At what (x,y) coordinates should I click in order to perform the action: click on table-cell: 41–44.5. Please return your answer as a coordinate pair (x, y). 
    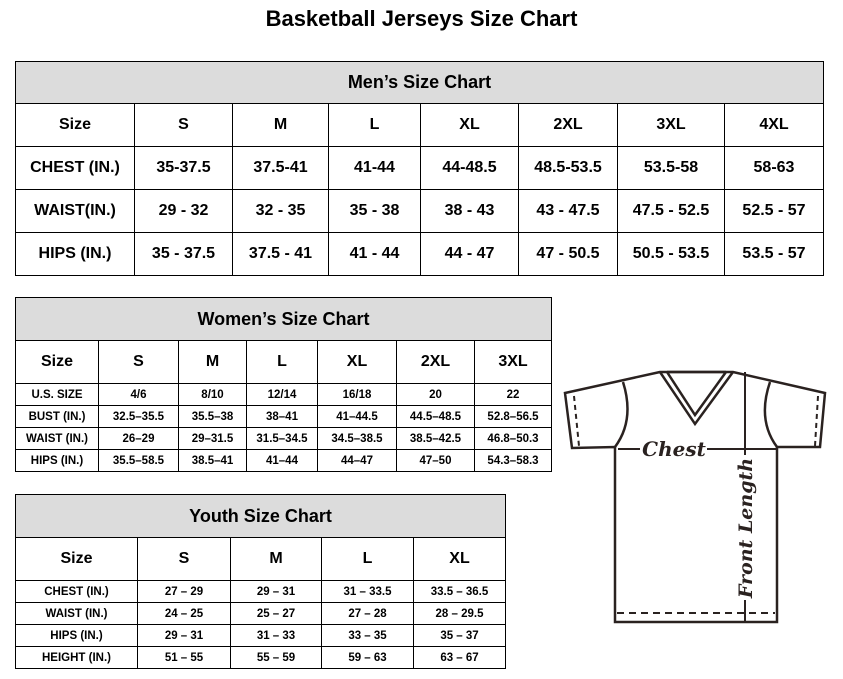
    Looking at the image, I should click on (357, 416).